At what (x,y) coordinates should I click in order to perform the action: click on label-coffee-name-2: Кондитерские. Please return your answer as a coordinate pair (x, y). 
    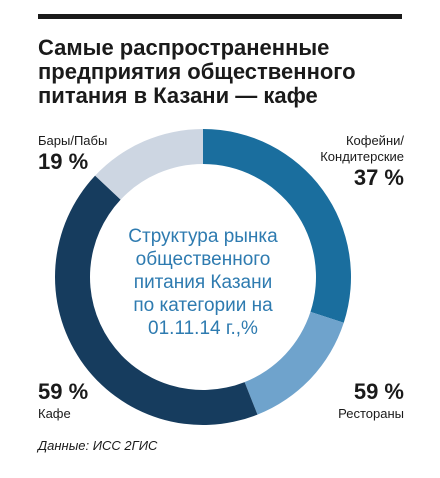
    Looking at the image, I should click on (362, 156).